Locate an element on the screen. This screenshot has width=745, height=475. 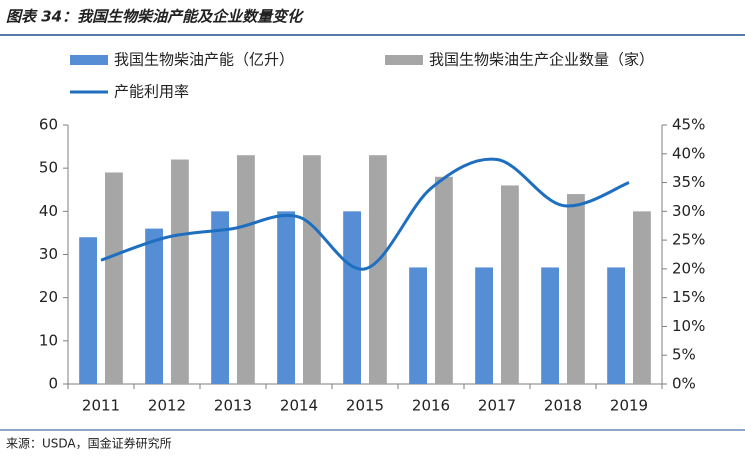
y2-tick-label: 10% is located at coordinates (688, 326).